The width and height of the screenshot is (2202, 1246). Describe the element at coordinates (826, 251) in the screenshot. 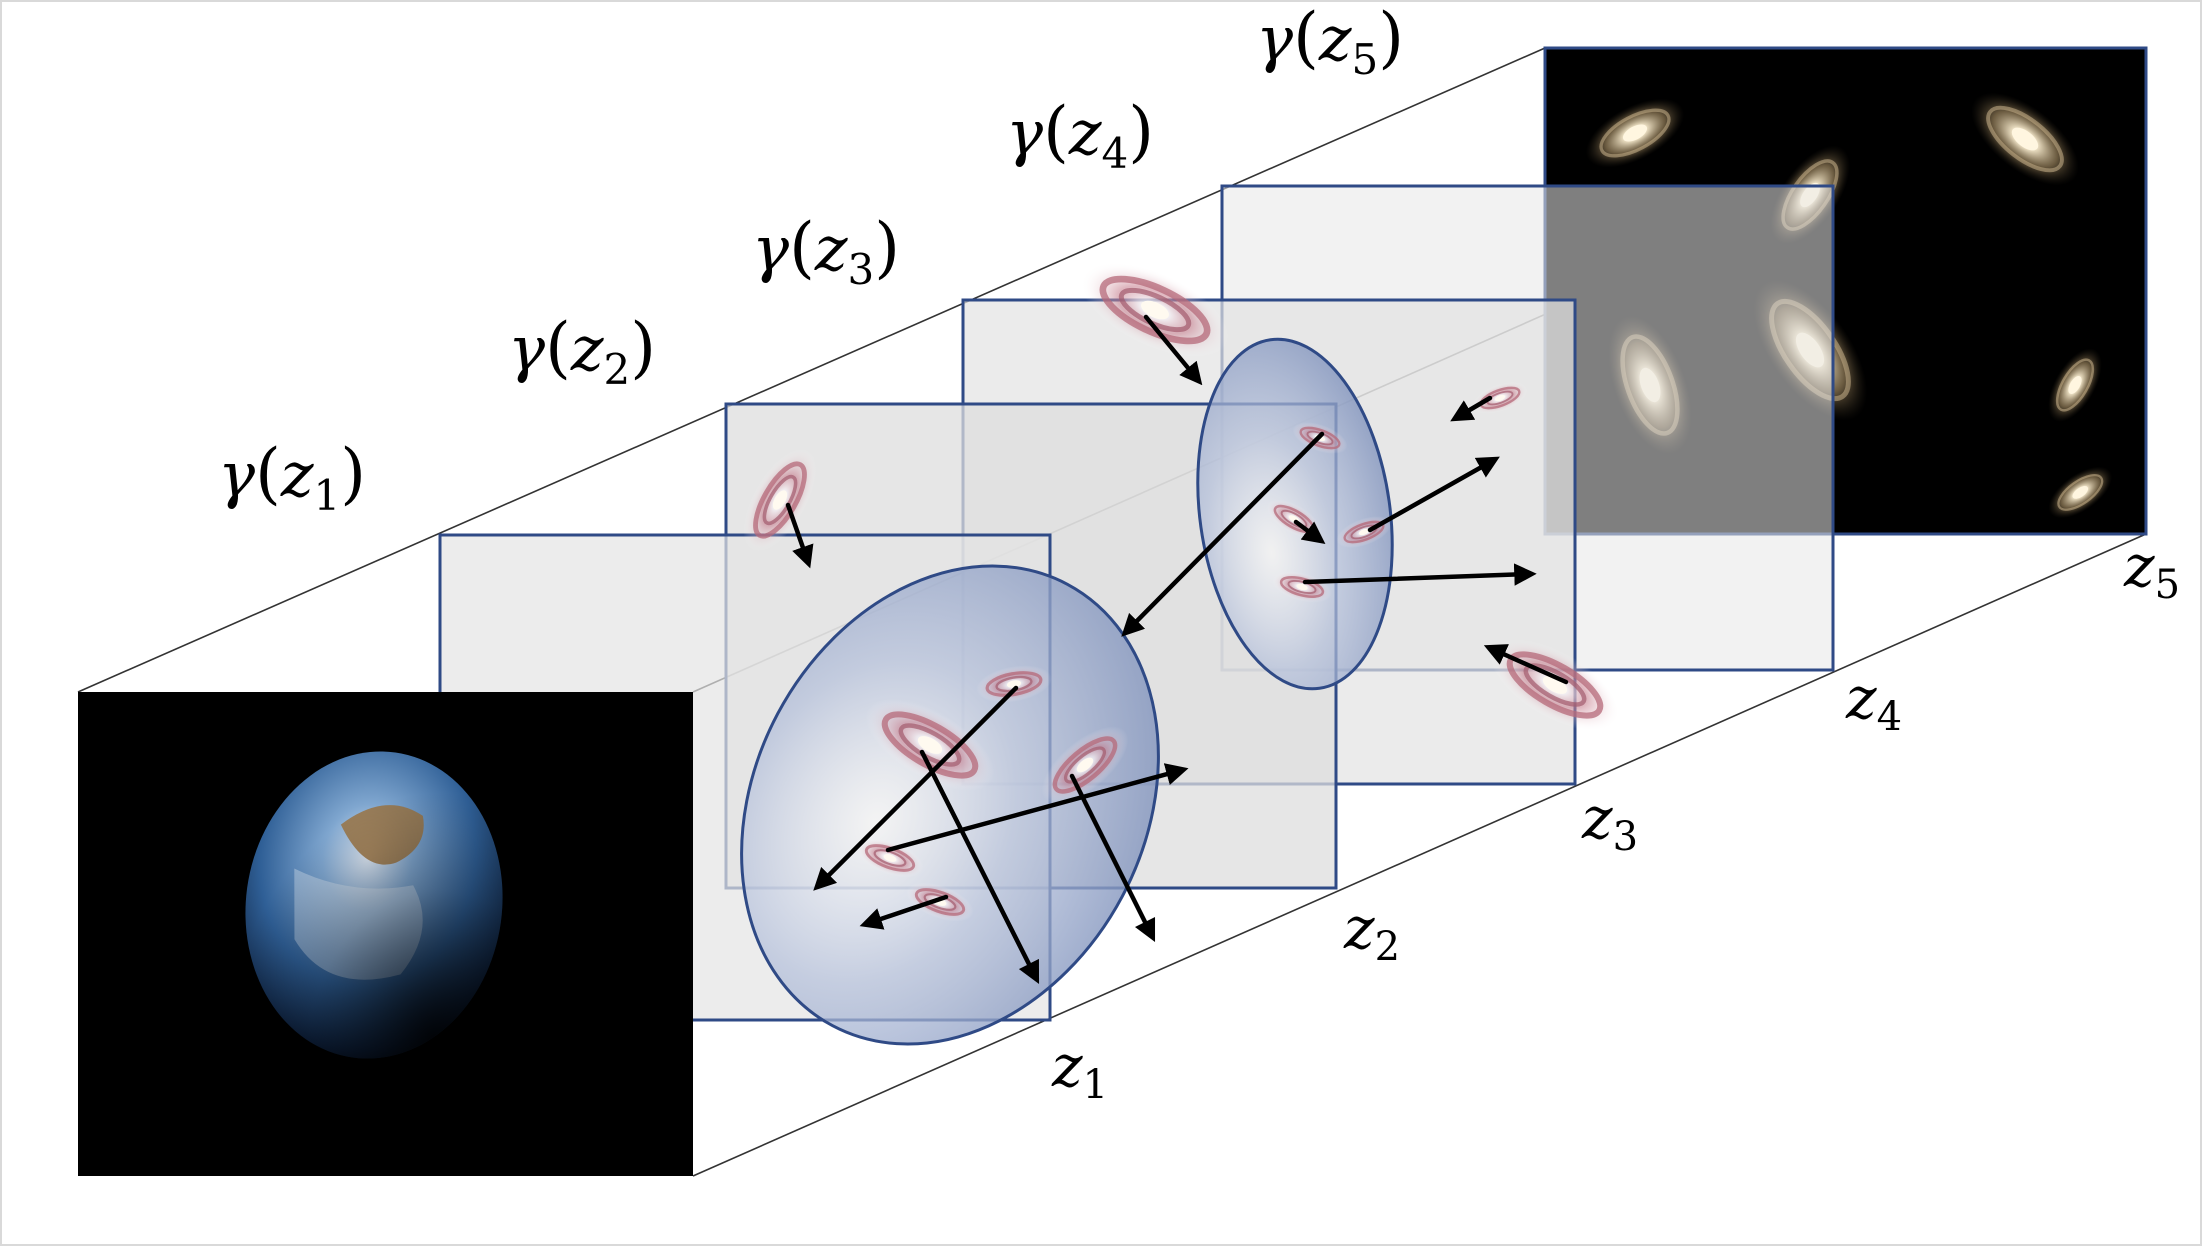

I see `gamma-label-3: γ(z3)` at that location.